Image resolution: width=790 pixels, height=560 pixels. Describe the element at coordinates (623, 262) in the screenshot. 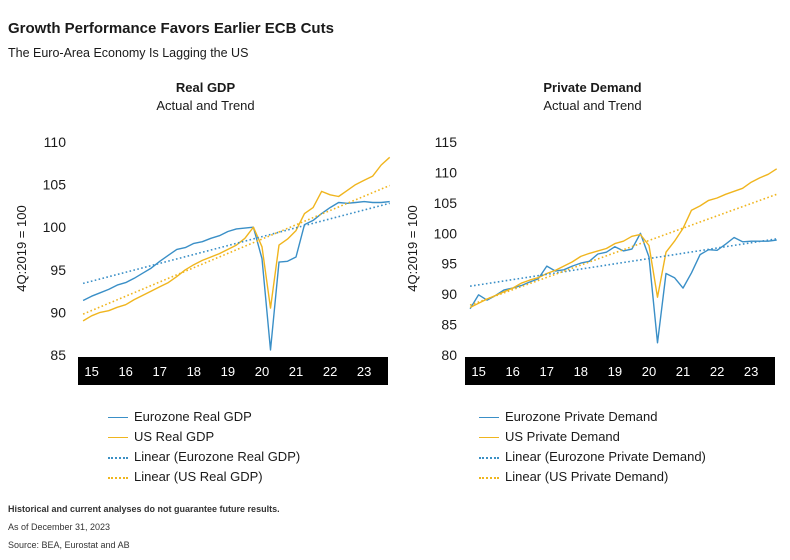

I see `series-line-linear-eurozone-private-demand` at that location.